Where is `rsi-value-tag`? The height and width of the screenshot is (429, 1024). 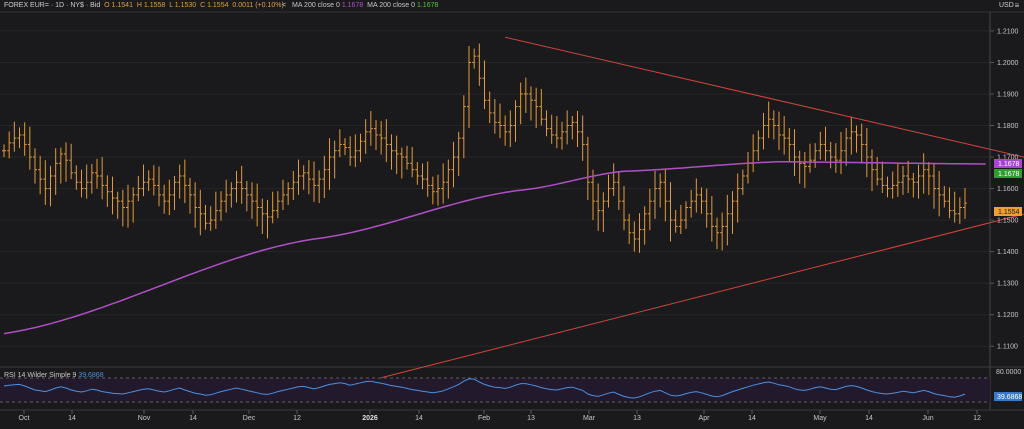
rsi-value-tag is located at coordinates (1008, 396).